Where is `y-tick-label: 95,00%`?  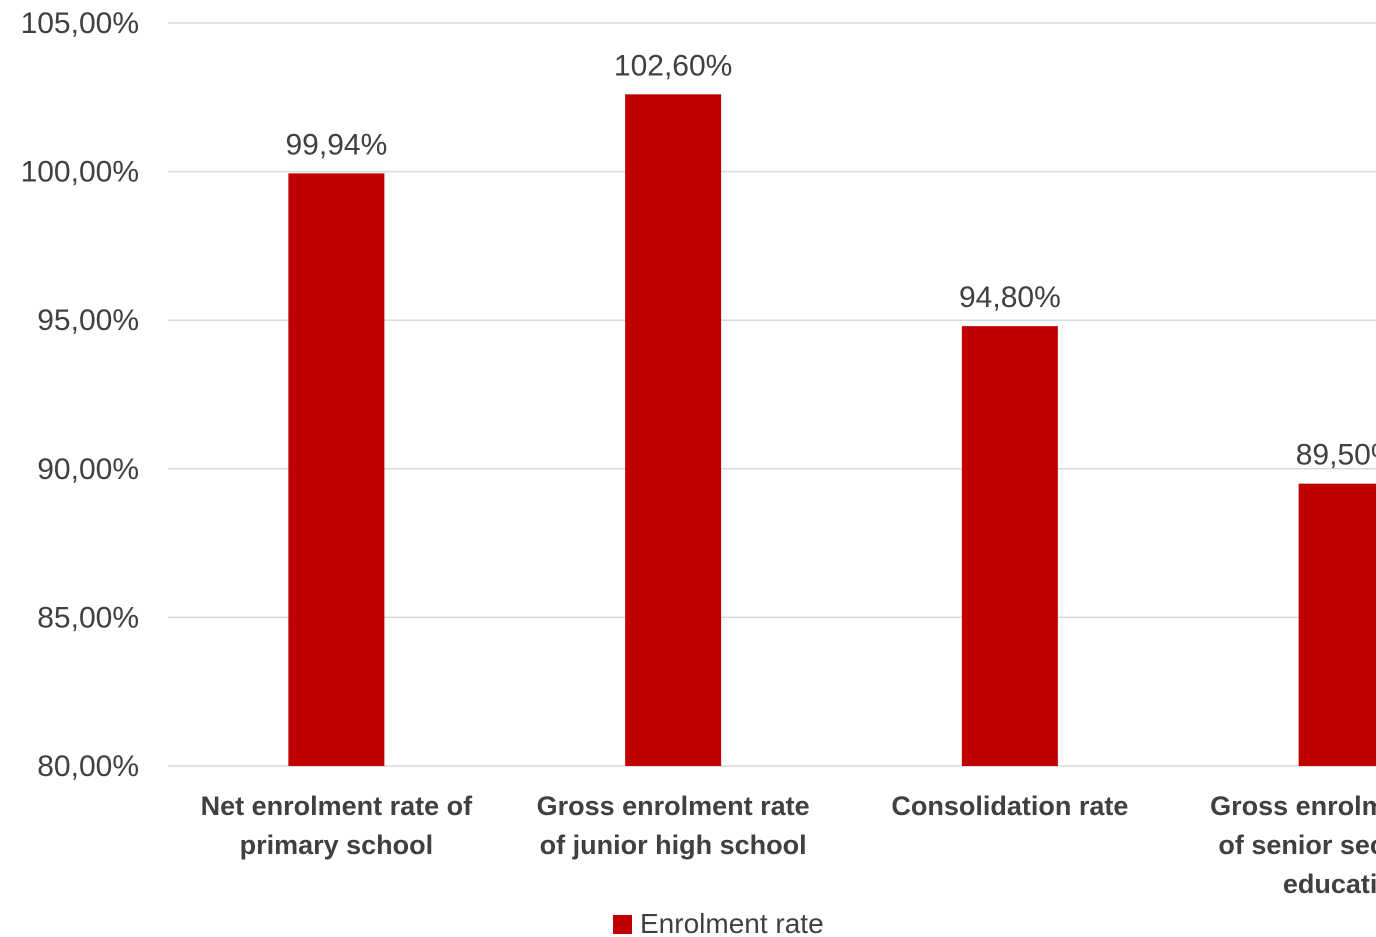
y-tick-label: 95,00% is located at coordinates (88, 320).